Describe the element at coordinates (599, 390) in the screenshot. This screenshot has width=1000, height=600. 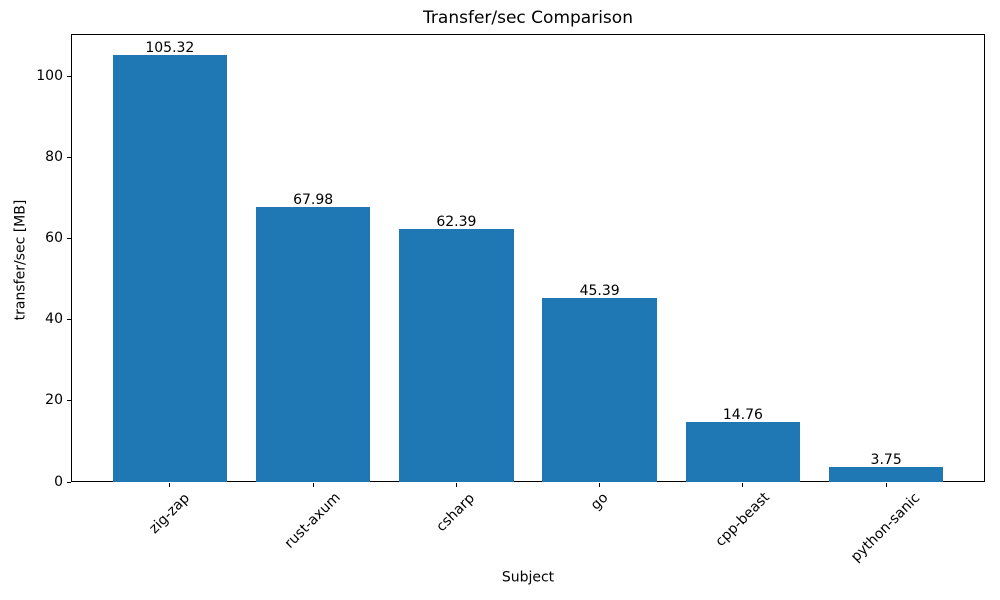
I see `bar-go` at that location.